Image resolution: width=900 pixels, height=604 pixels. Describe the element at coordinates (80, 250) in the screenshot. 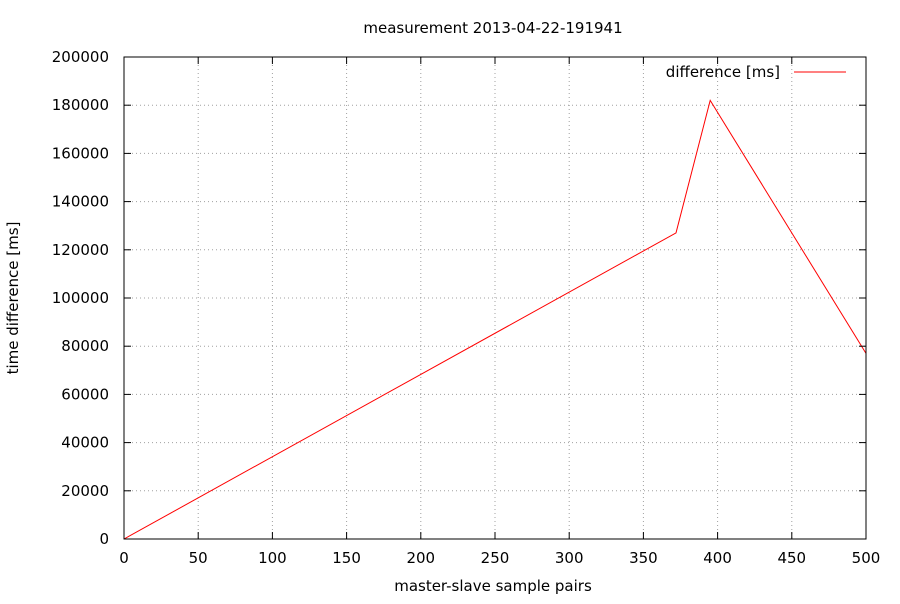

I see `y-tick-label: 120000` at that location.